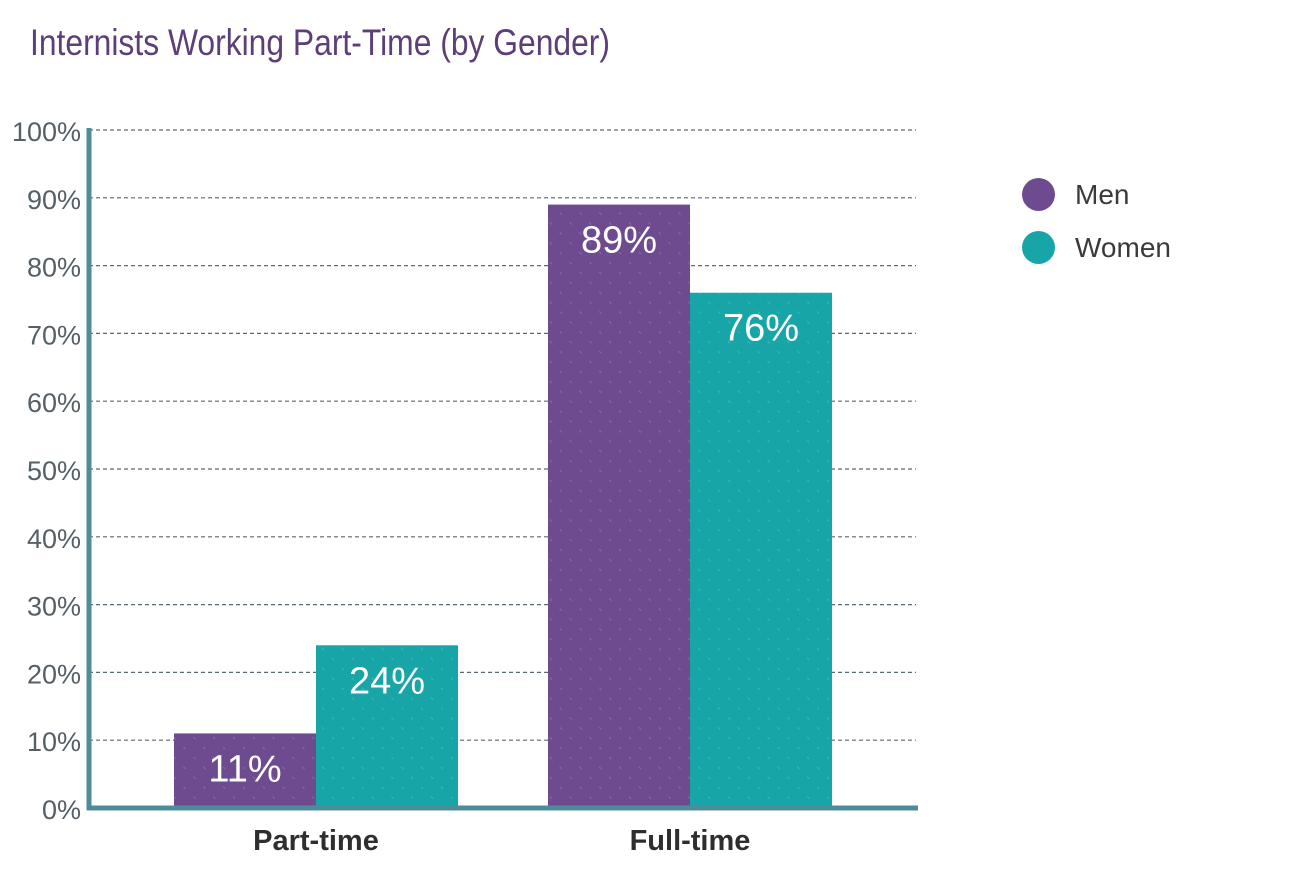 This screenshot has width=1290, height=878. I want to click on legend-swatch-men, so click(1038, 194).